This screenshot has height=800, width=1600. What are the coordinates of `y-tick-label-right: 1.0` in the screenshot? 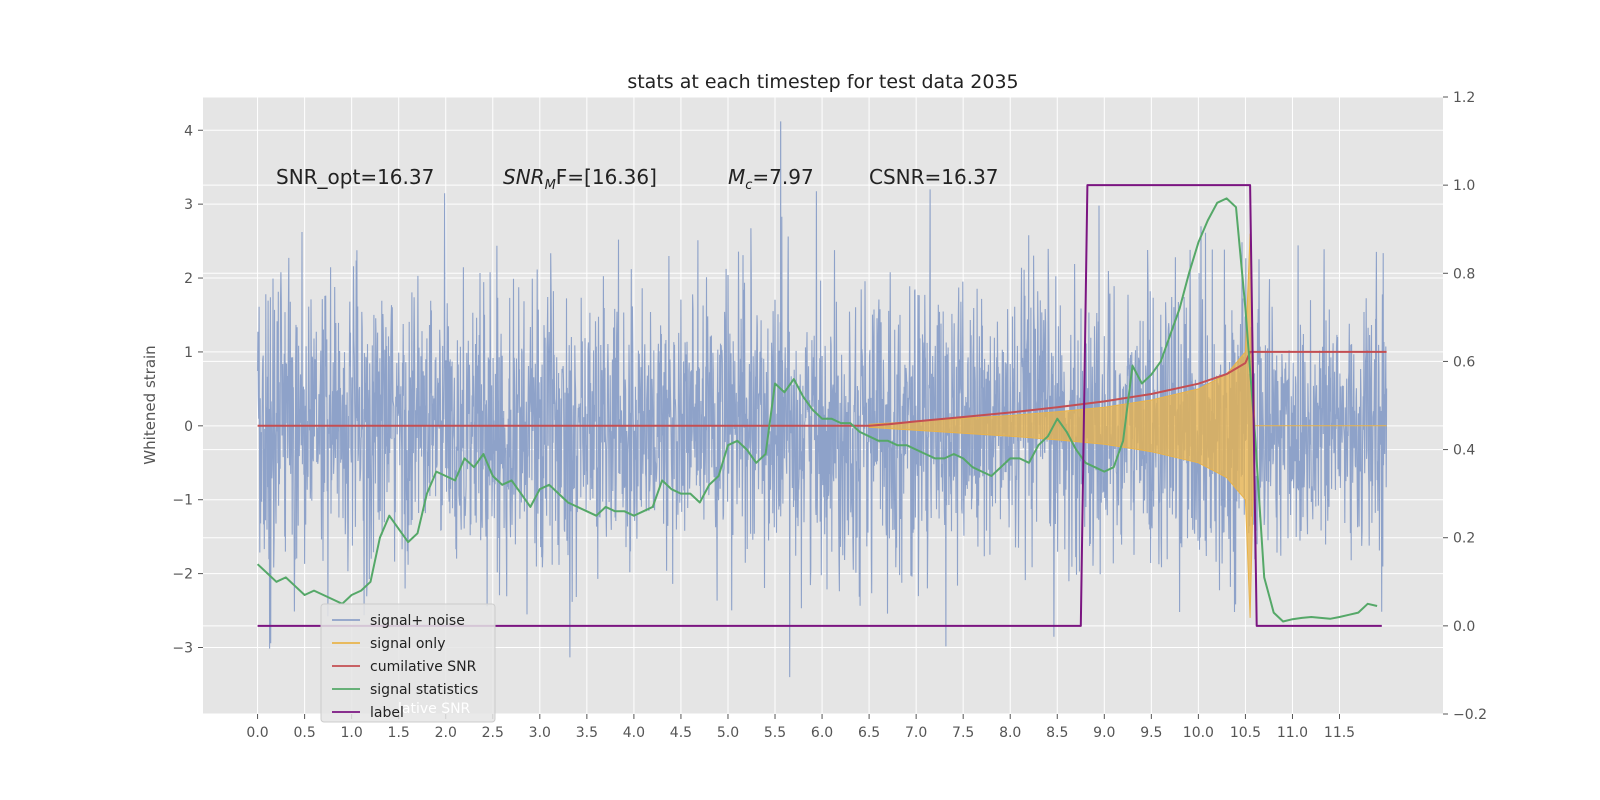 It's located at (1464, 186).